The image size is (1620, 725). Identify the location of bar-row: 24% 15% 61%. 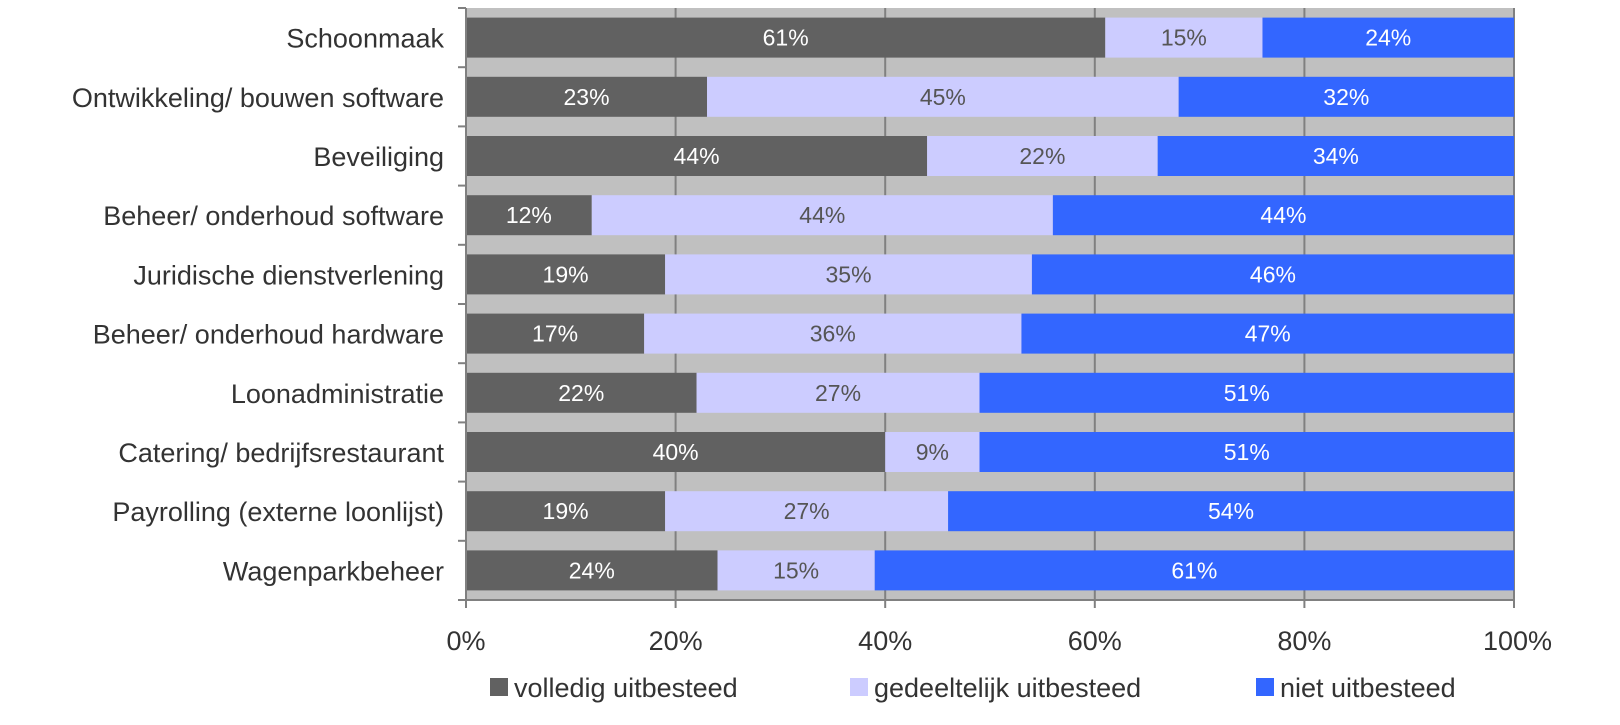
(990, 570).